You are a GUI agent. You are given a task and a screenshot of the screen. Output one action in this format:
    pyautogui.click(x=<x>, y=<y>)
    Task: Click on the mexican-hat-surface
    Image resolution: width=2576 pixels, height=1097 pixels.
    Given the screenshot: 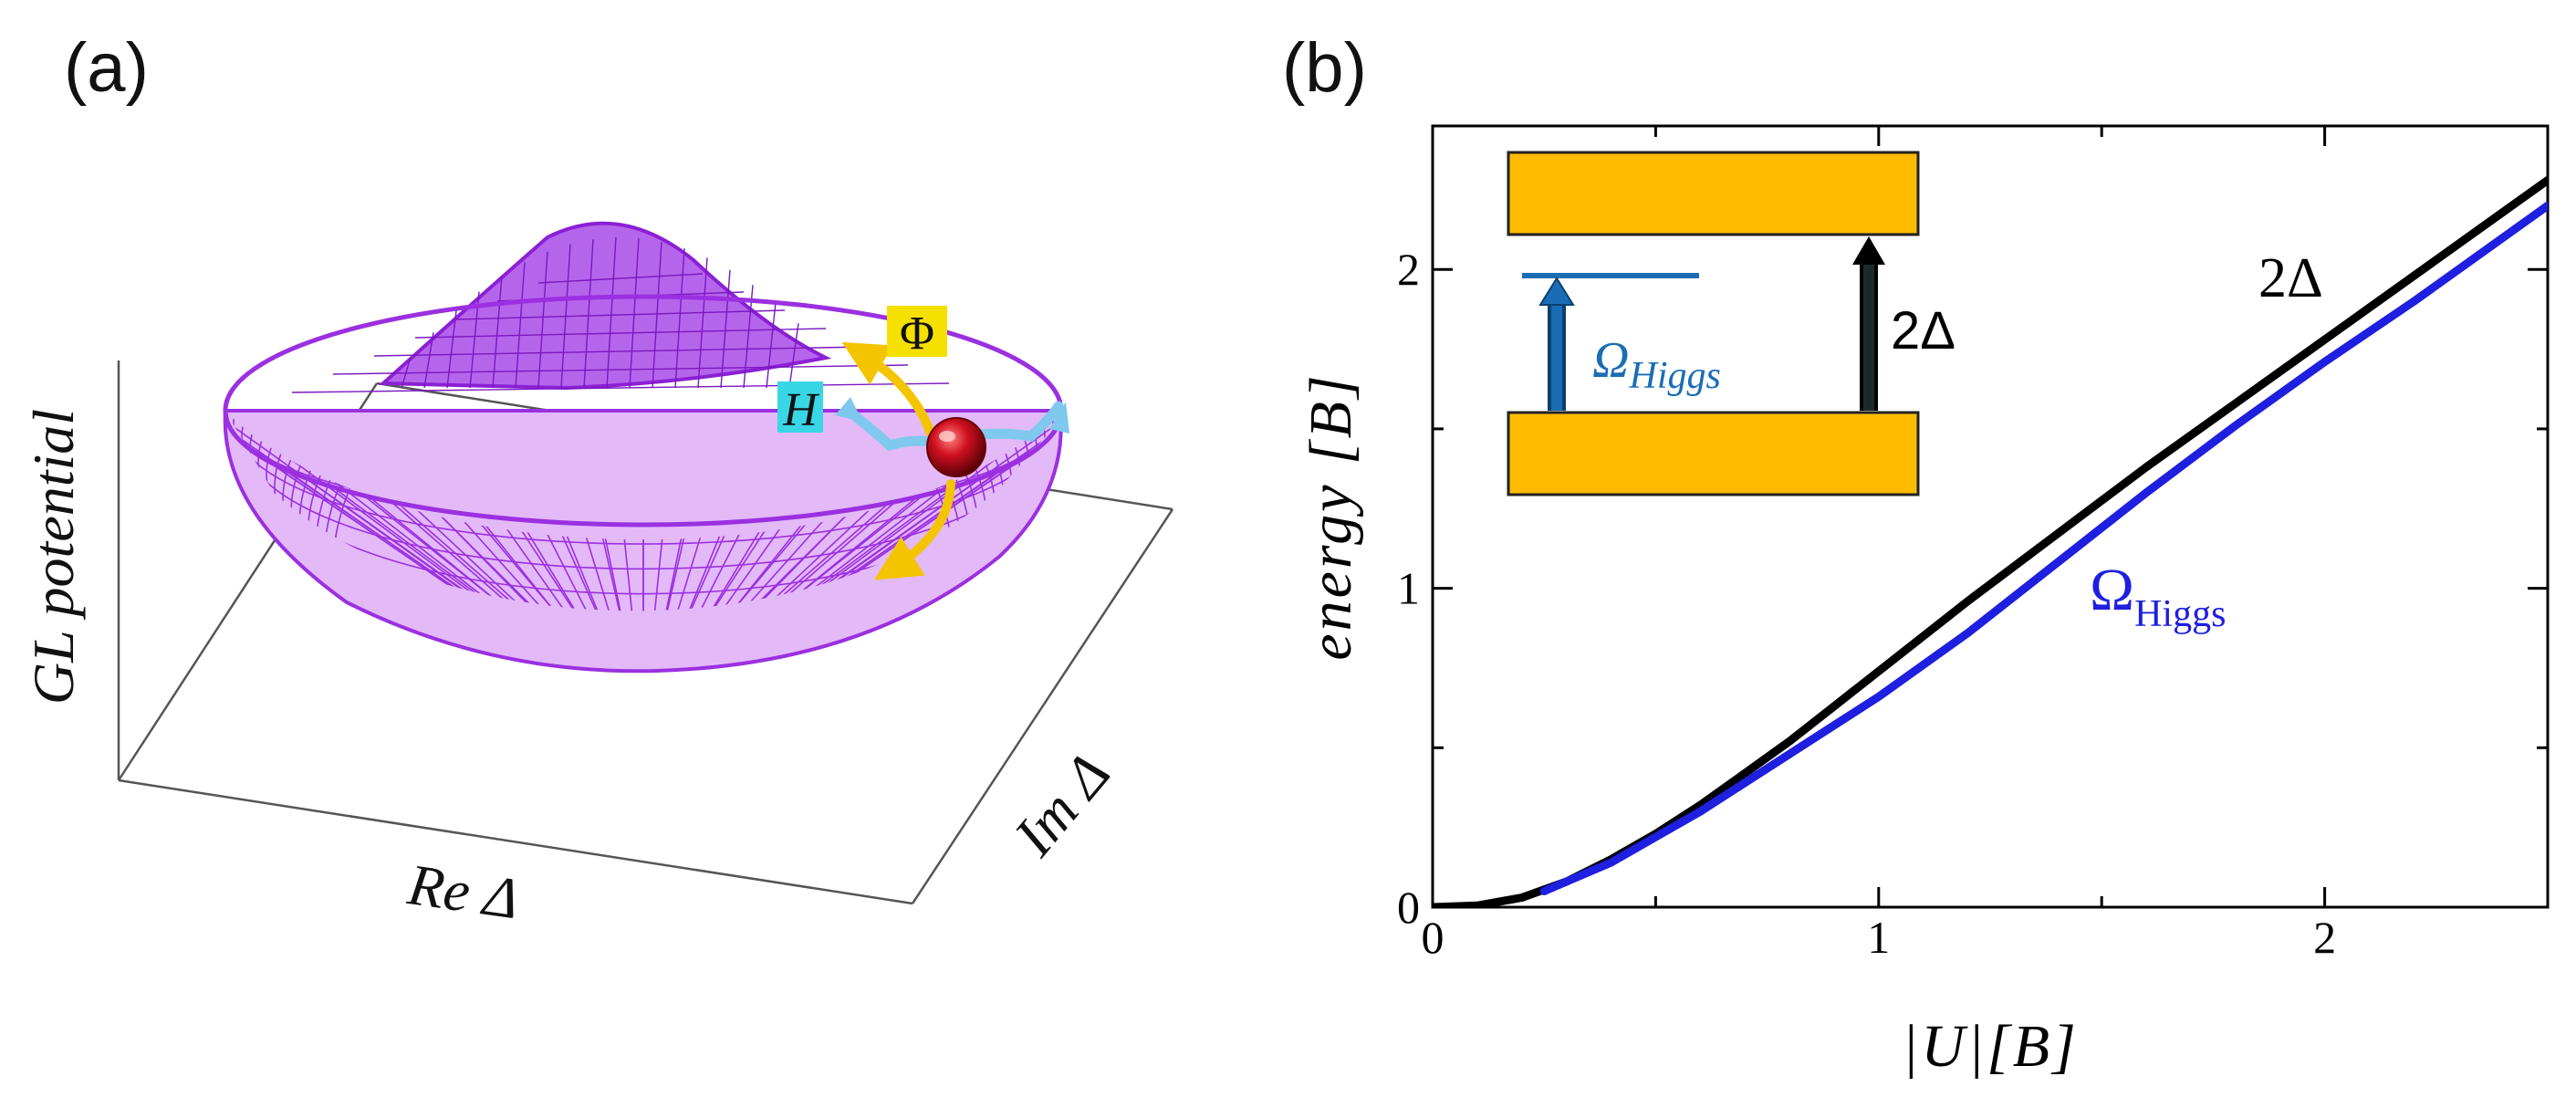 What is the action you would take?
    pyautogui.click(x=643, y=447)
    